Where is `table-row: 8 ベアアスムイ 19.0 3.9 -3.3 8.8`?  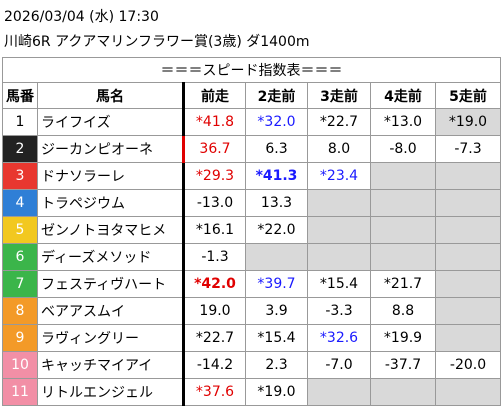 table-row: 8 ベアアスムイ 19.0 3.9 -3.3 8.8 is located at coordinates (252, 311).